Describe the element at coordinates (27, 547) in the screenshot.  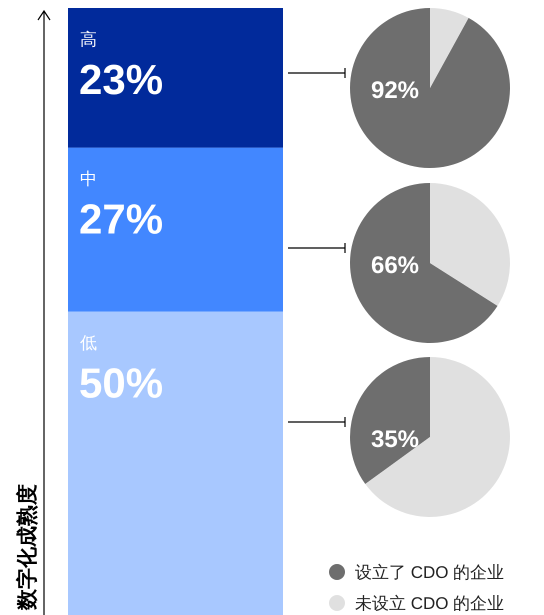
I see `y-axis-title: 数字化成熟度` at that location.